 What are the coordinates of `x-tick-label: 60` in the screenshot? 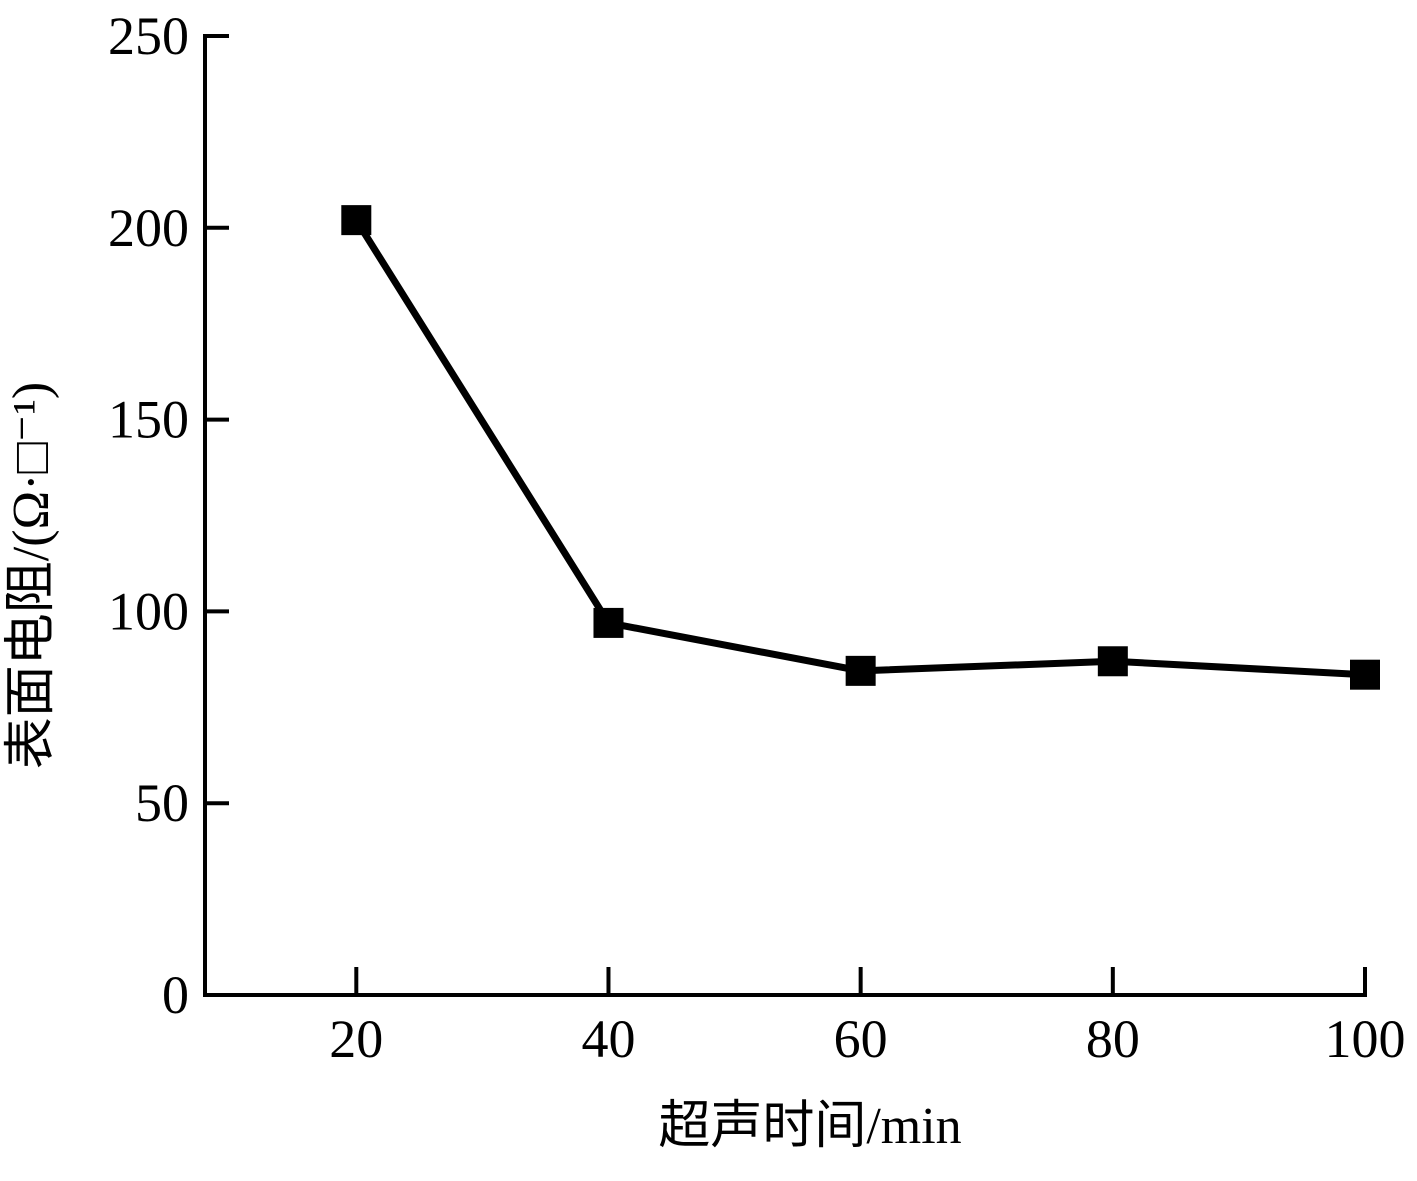 It's located at (861, 1039).